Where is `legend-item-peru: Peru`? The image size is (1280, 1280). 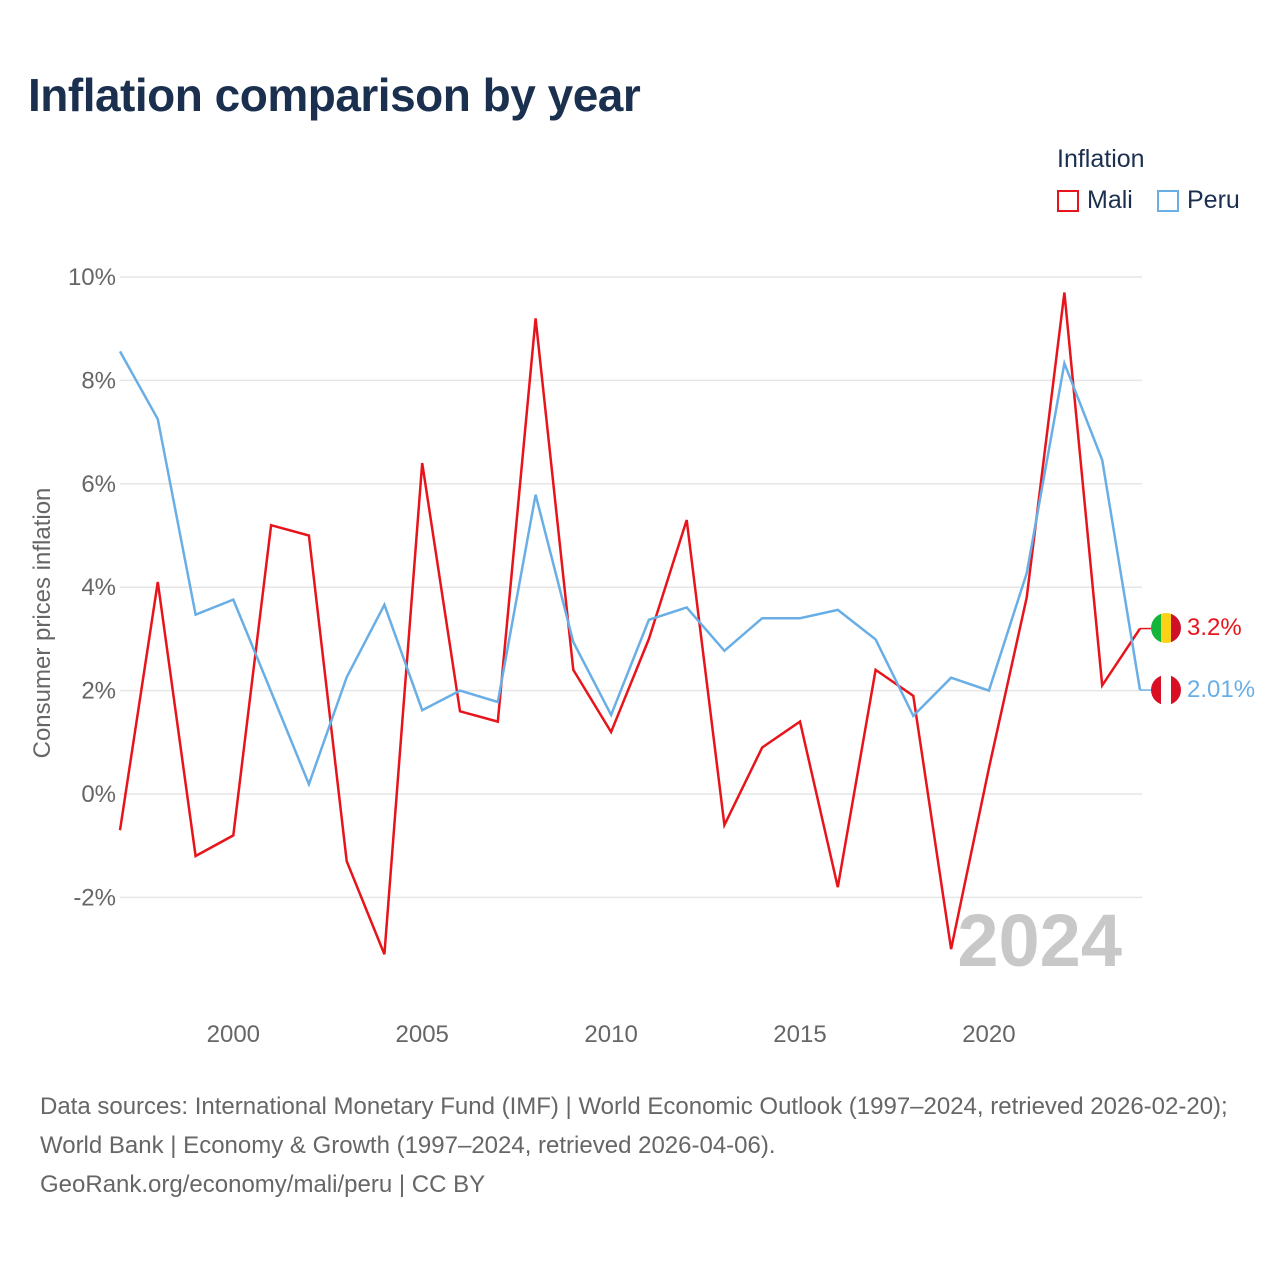 legend-item-peru: Peru is located at coordinates (1198, 200).